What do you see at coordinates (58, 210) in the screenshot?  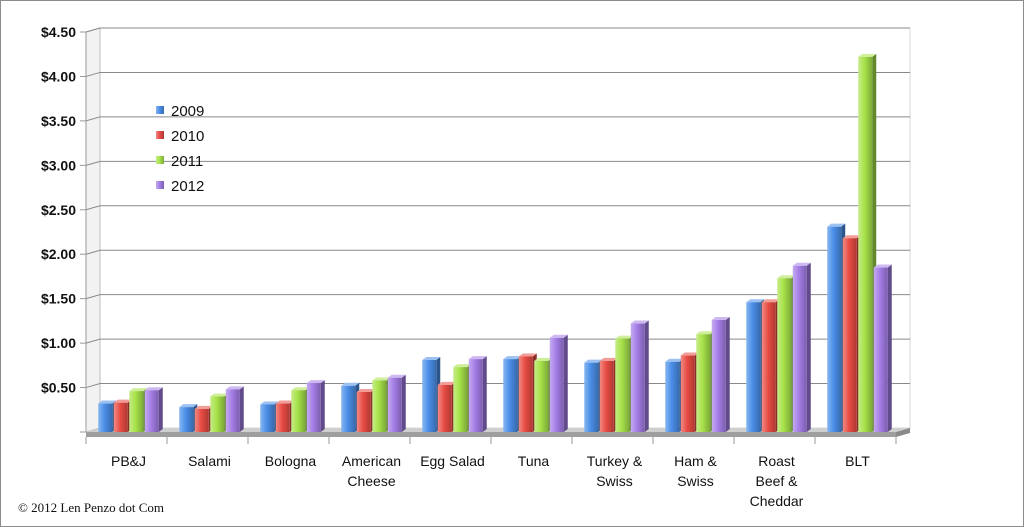 I see `y-tick-label: $2.50` at bounding box center [58, 210].